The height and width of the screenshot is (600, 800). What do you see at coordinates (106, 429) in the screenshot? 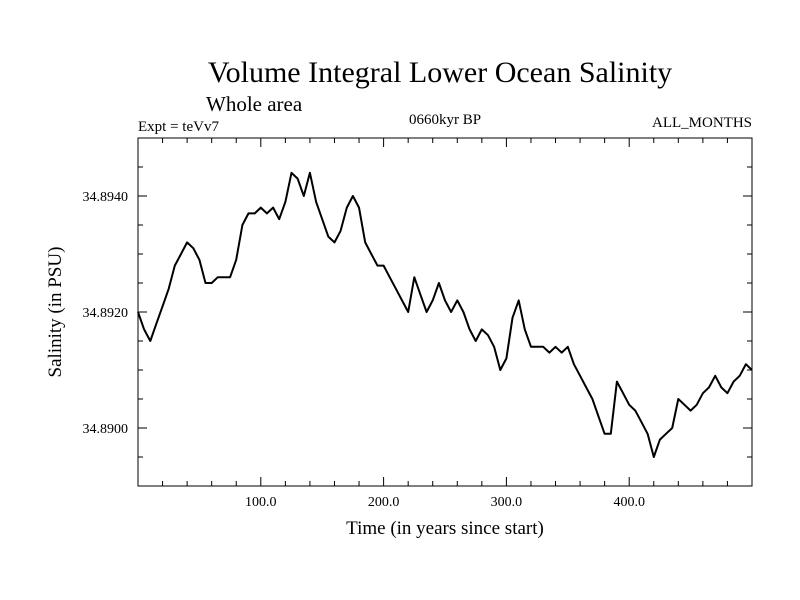
I see `y-tick-label: 34.8900` at bounding box center [106, 429].